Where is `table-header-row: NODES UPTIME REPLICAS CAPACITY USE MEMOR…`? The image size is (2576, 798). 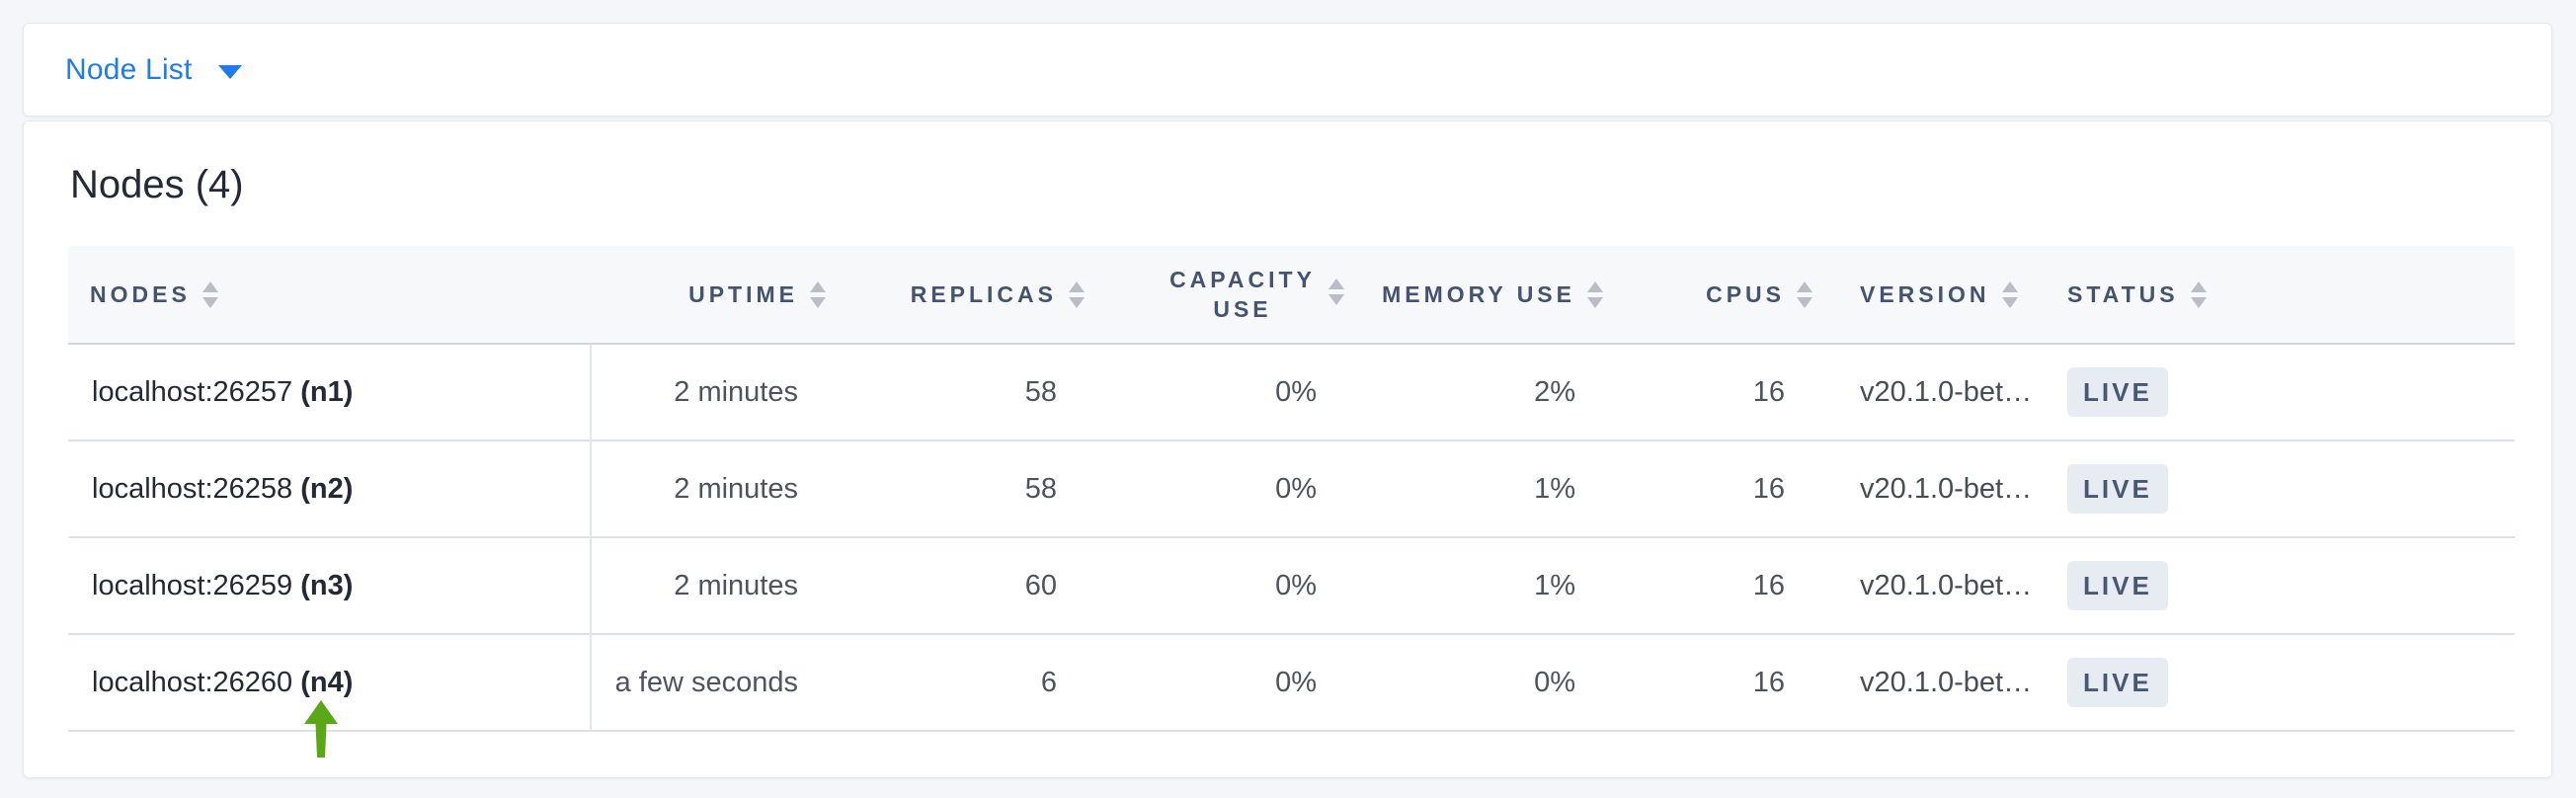
table-header-row: NODES UPTIME REPLICAS CAPACITY USE MEMOR… is located at coordinates (1291, 295).